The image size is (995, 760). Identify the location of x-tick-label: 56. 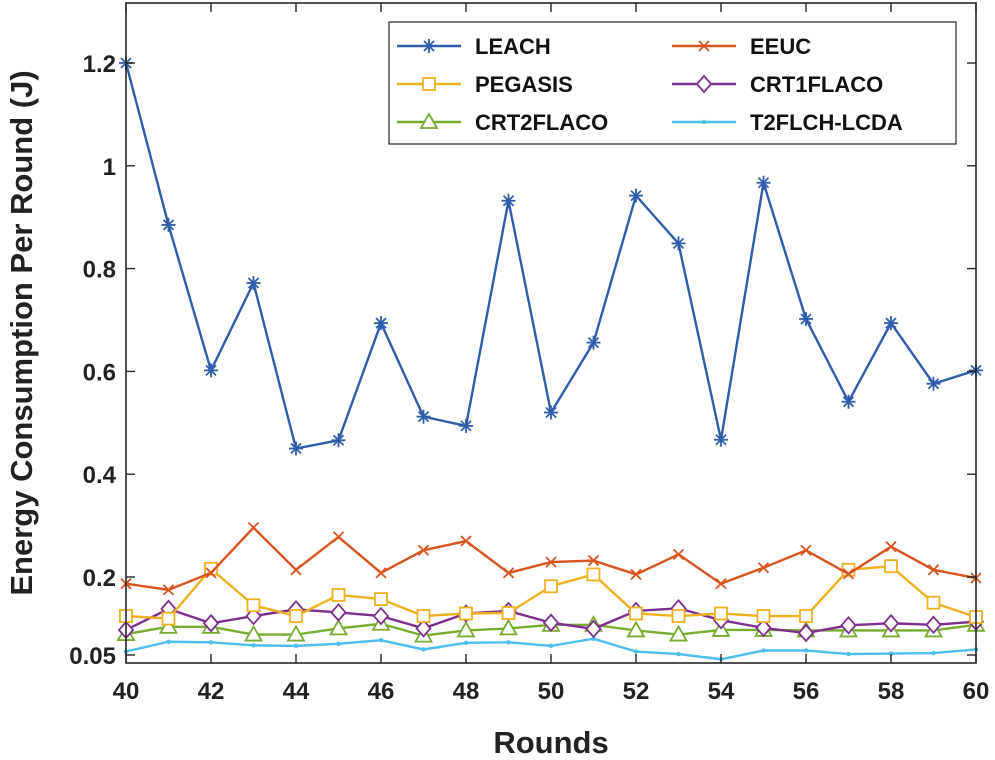
(806, 691).